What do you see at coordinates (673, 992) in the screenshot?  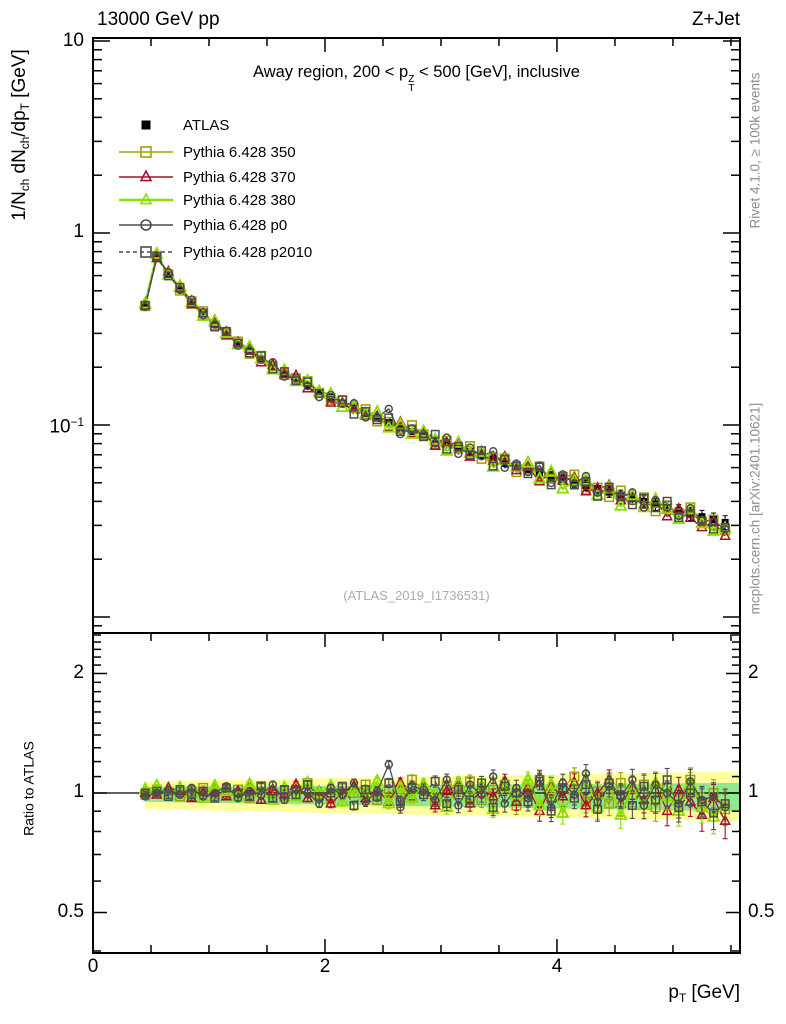 I see `x-axis-title-frag: p` at bounding box center [673, 992].